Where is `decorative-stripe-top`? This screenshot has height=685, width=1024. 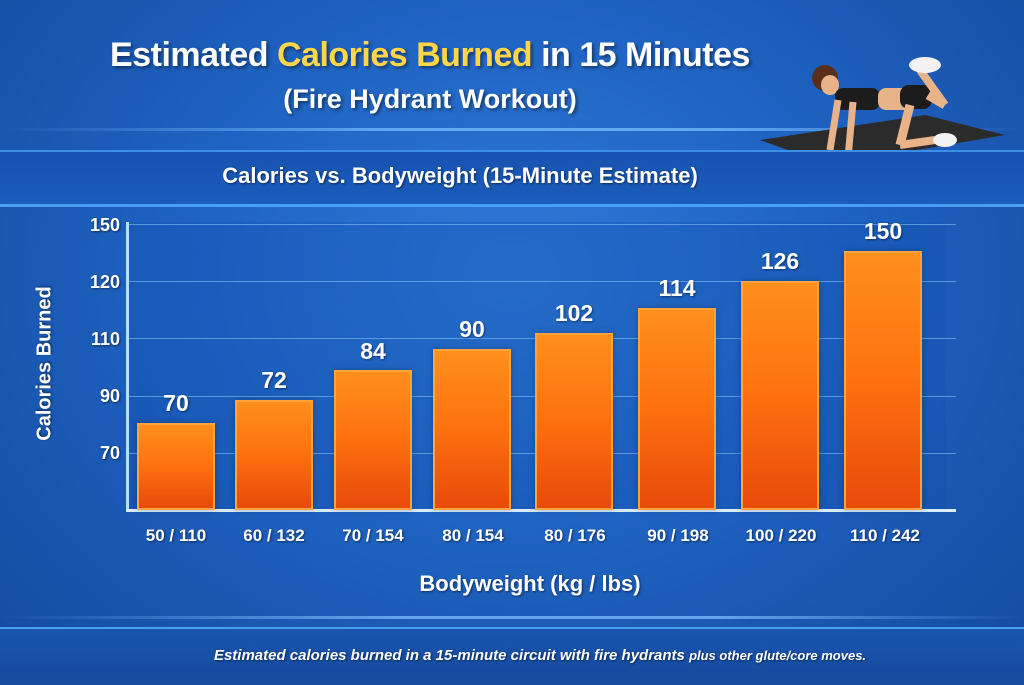
decorative-stripe-top is located at coordinates (512, 129).